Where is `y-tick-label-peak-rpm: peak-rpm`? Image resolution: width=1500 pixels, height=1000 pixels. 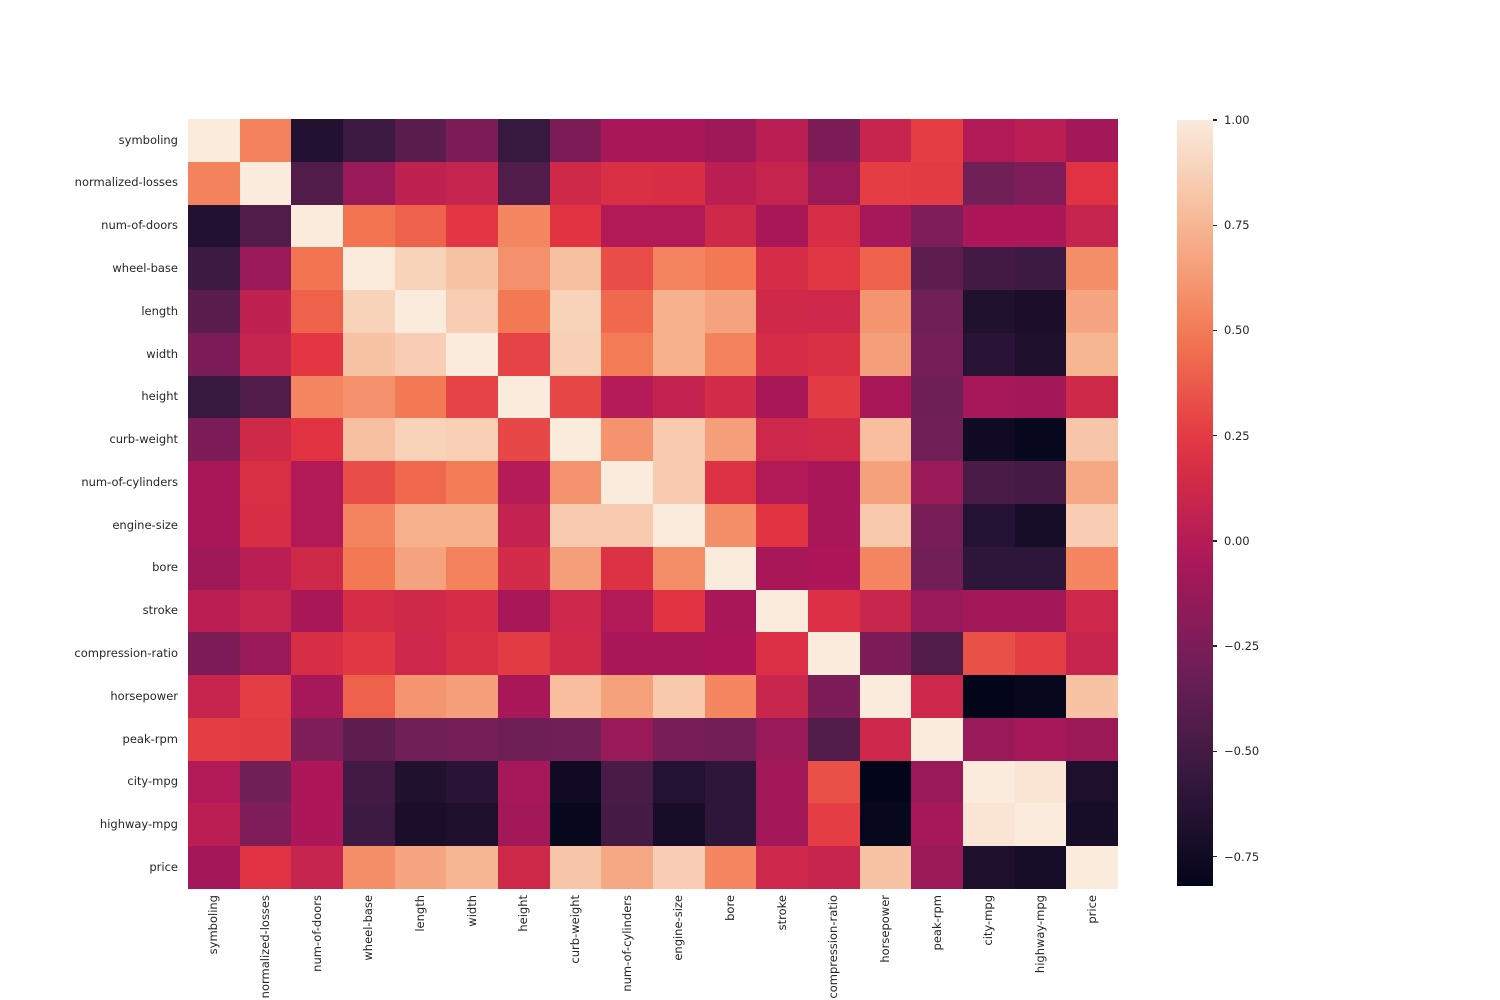
y-tick-label-peak-rpm: peak-rpm is located at coordinates (150, 738).